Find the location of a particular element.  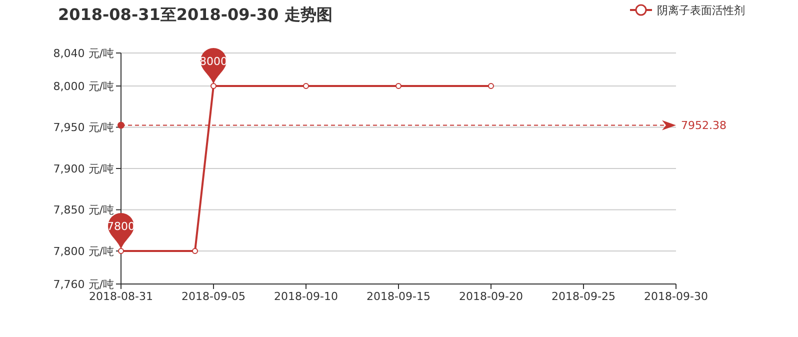

x-tick-label: 2018-08-31 is located at coordinates (121, 296).